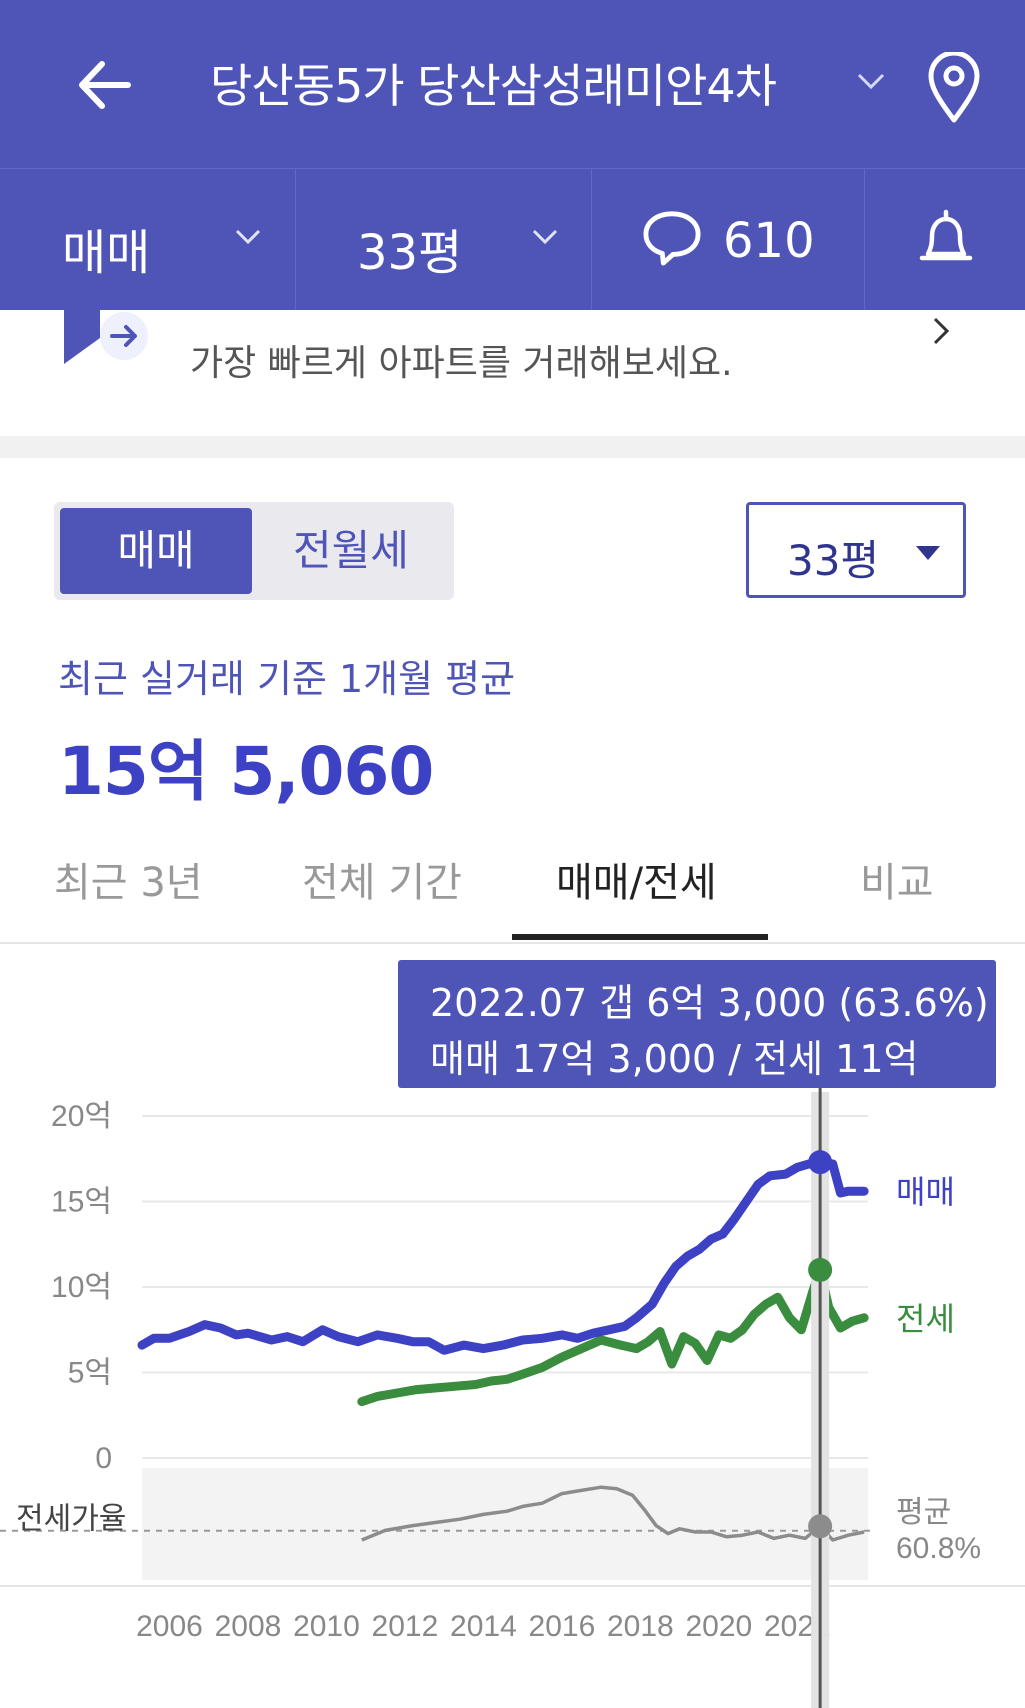  Describe the element at coordinates (925, 1192) in the screenshot. I see `legend-sale: 매매` at that location.